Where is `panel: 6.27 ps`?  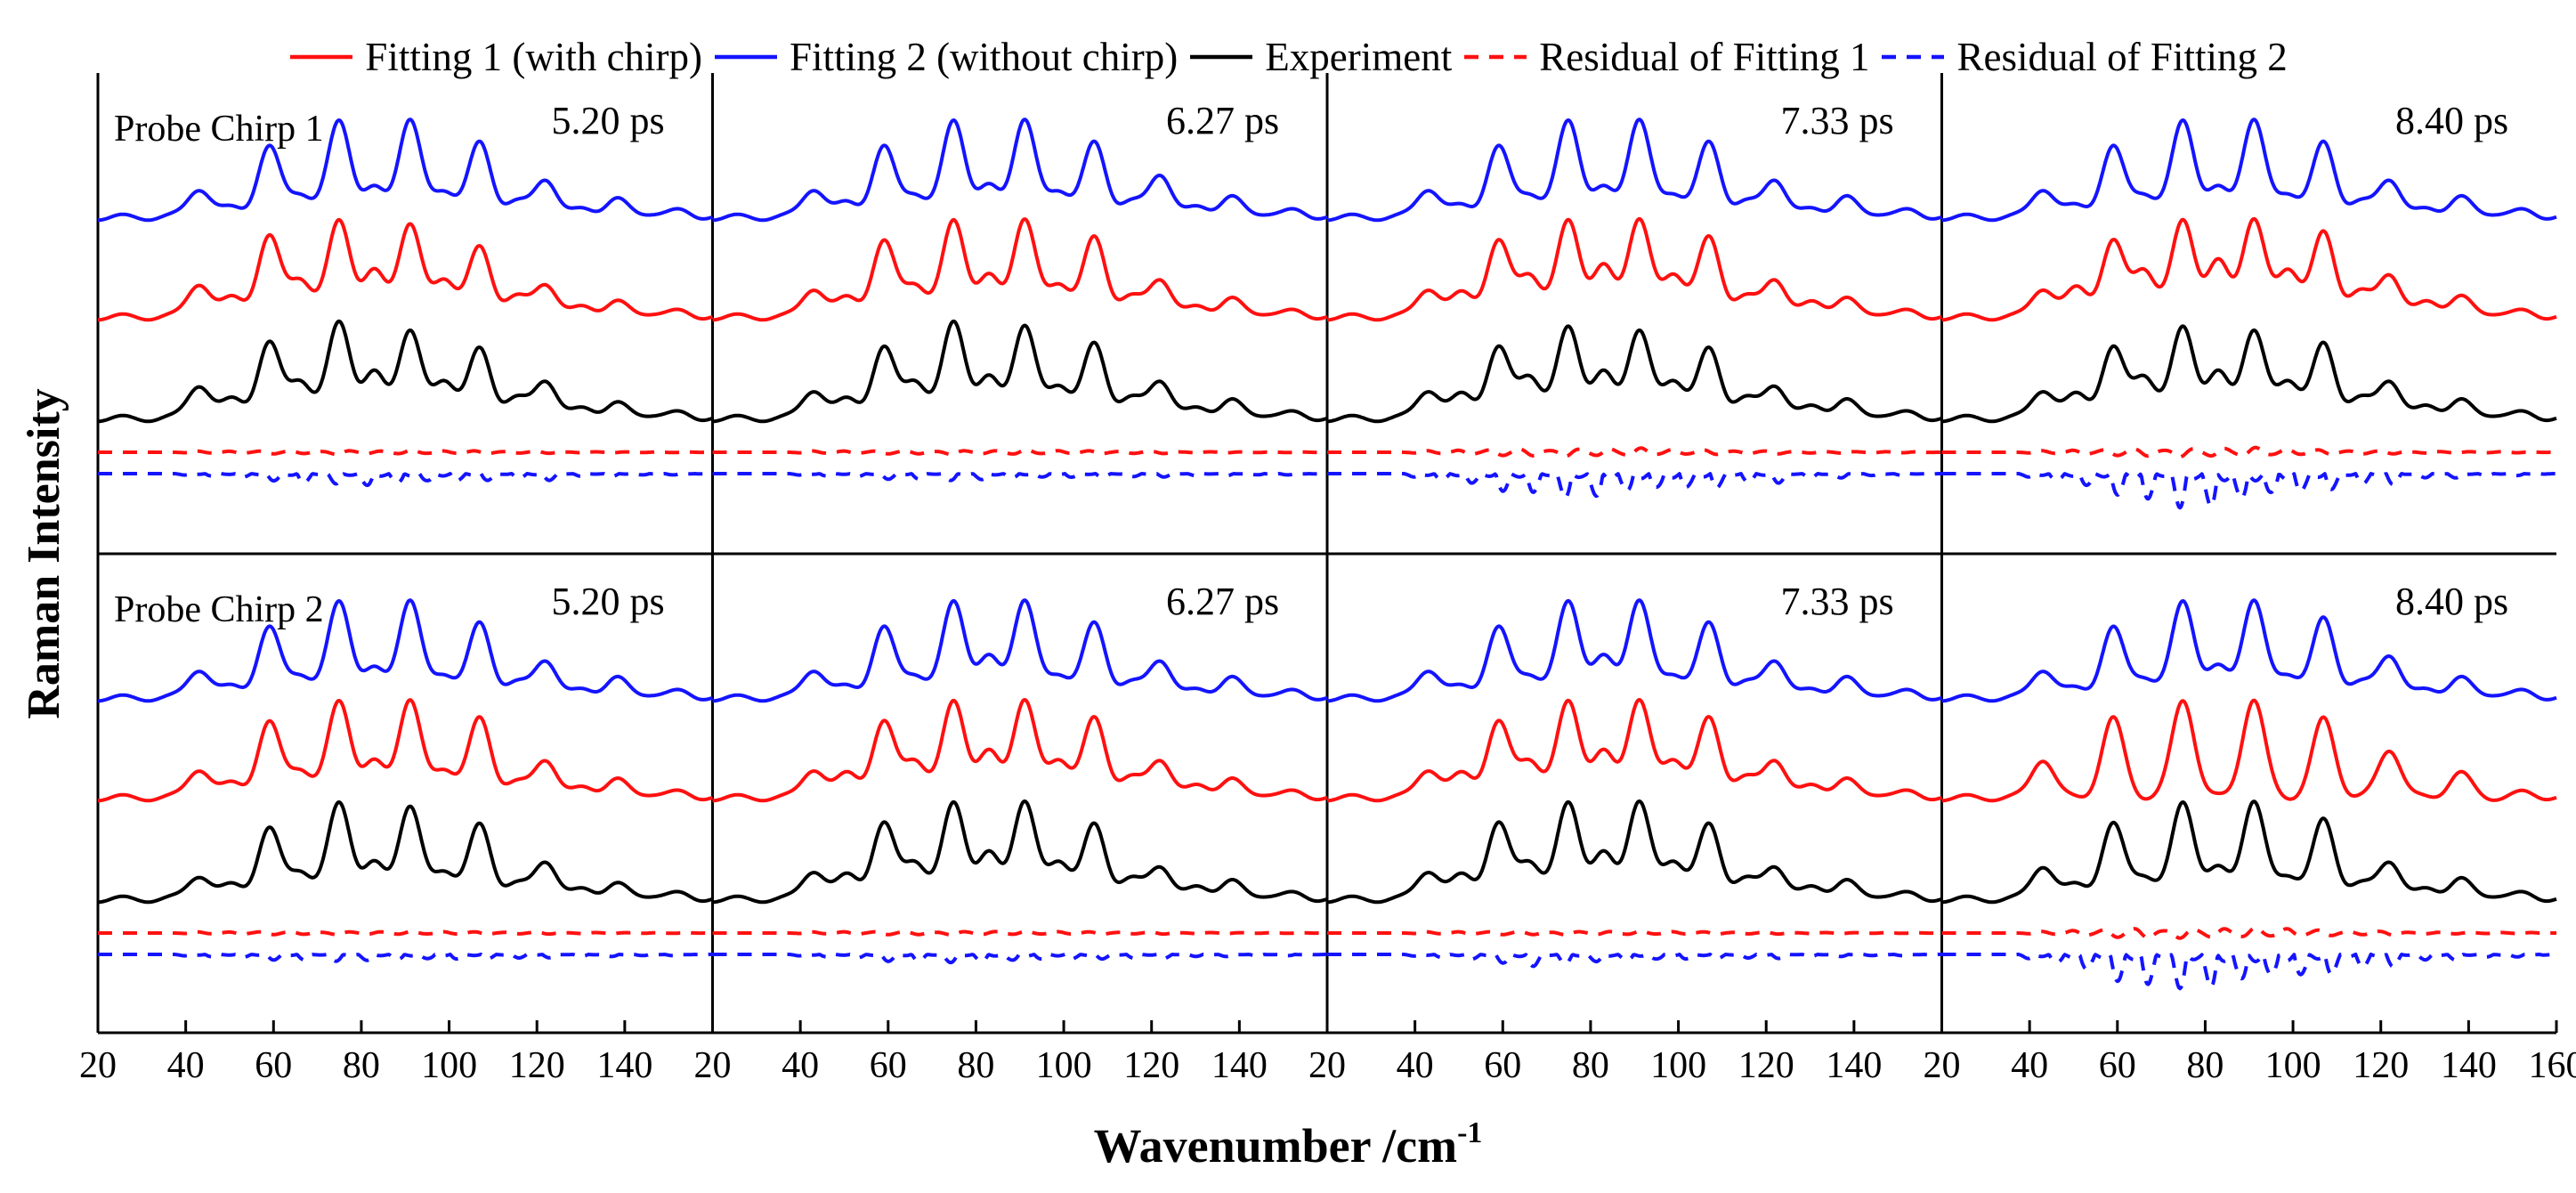 panel: 6.27 ps is located at coordinates (1020, 291).